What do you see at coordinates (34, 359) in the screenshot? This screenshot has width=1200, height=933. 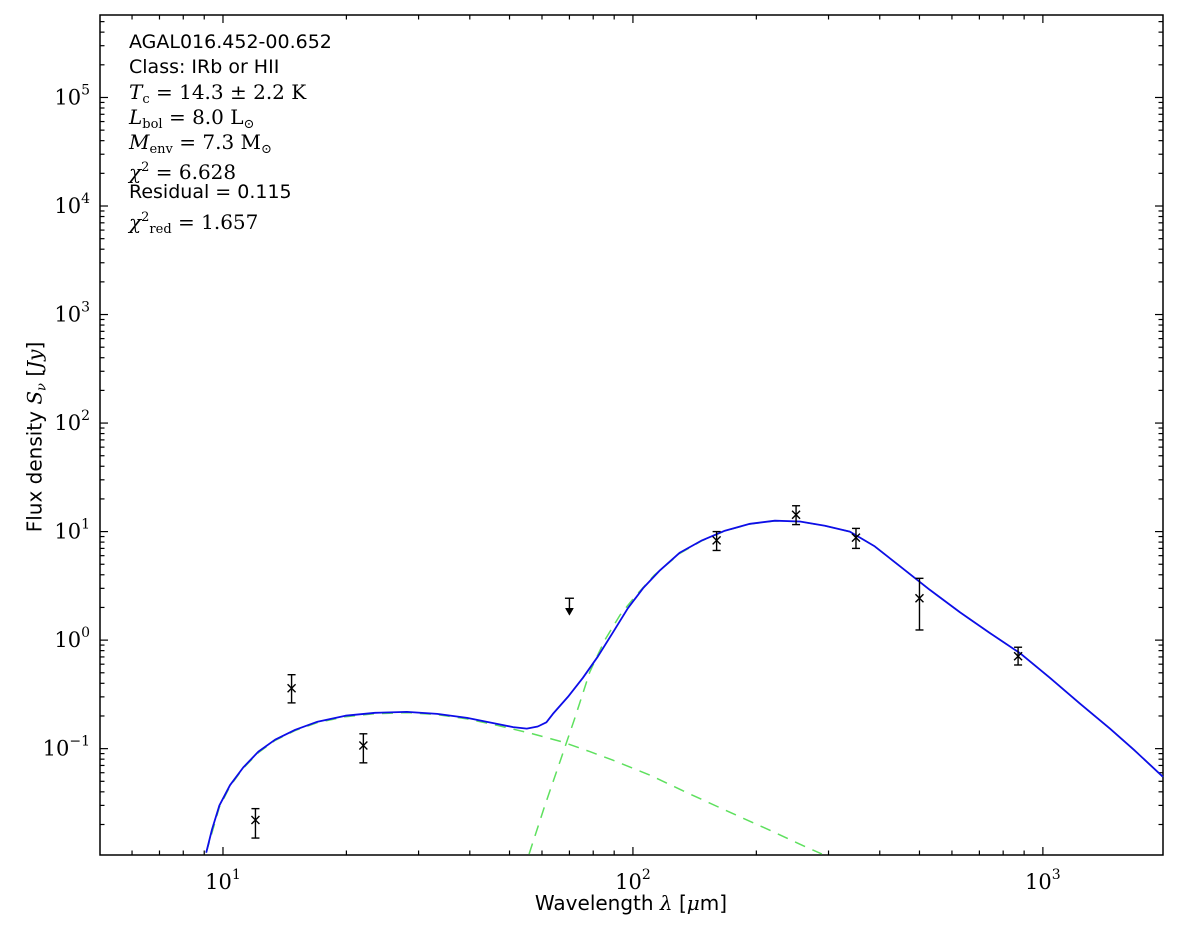 I see `text-segment: Jy` at bounding box center [34, 359].